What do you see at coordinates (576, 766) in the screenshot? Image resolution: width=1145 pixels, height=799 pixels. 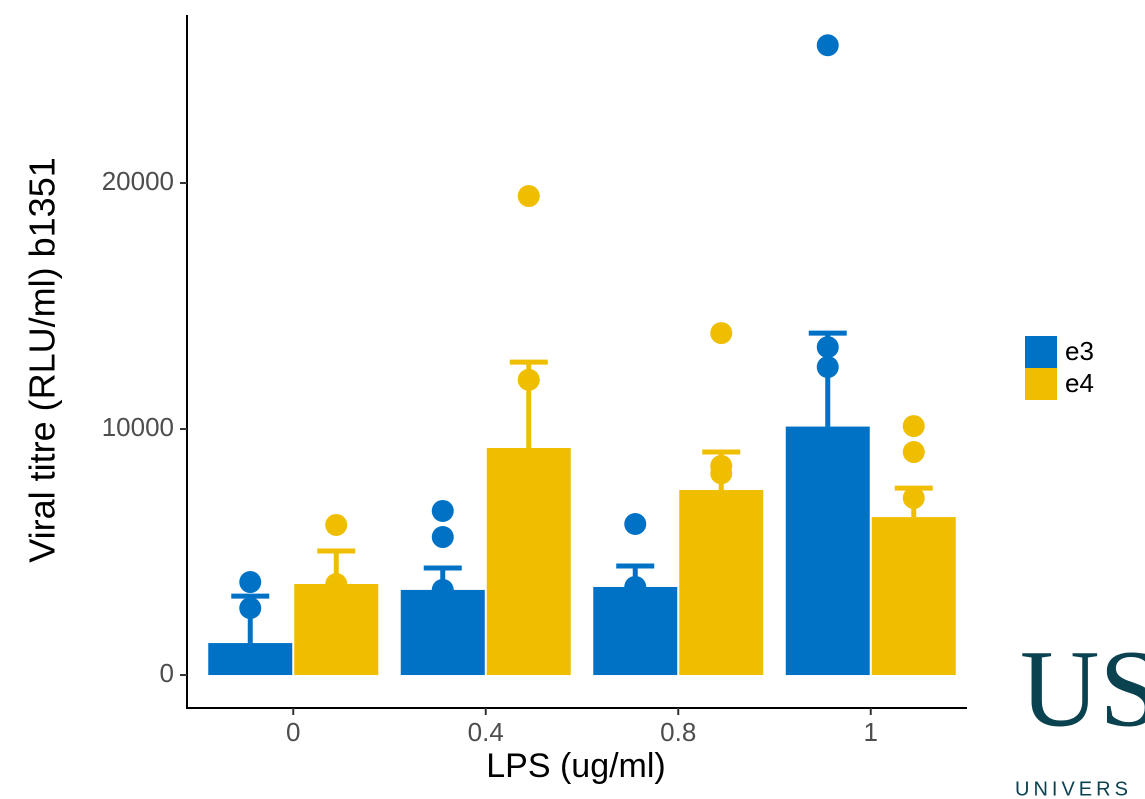 I see `x-axis-title: LPS (ug/ml)` at bounding box center [576, 766].